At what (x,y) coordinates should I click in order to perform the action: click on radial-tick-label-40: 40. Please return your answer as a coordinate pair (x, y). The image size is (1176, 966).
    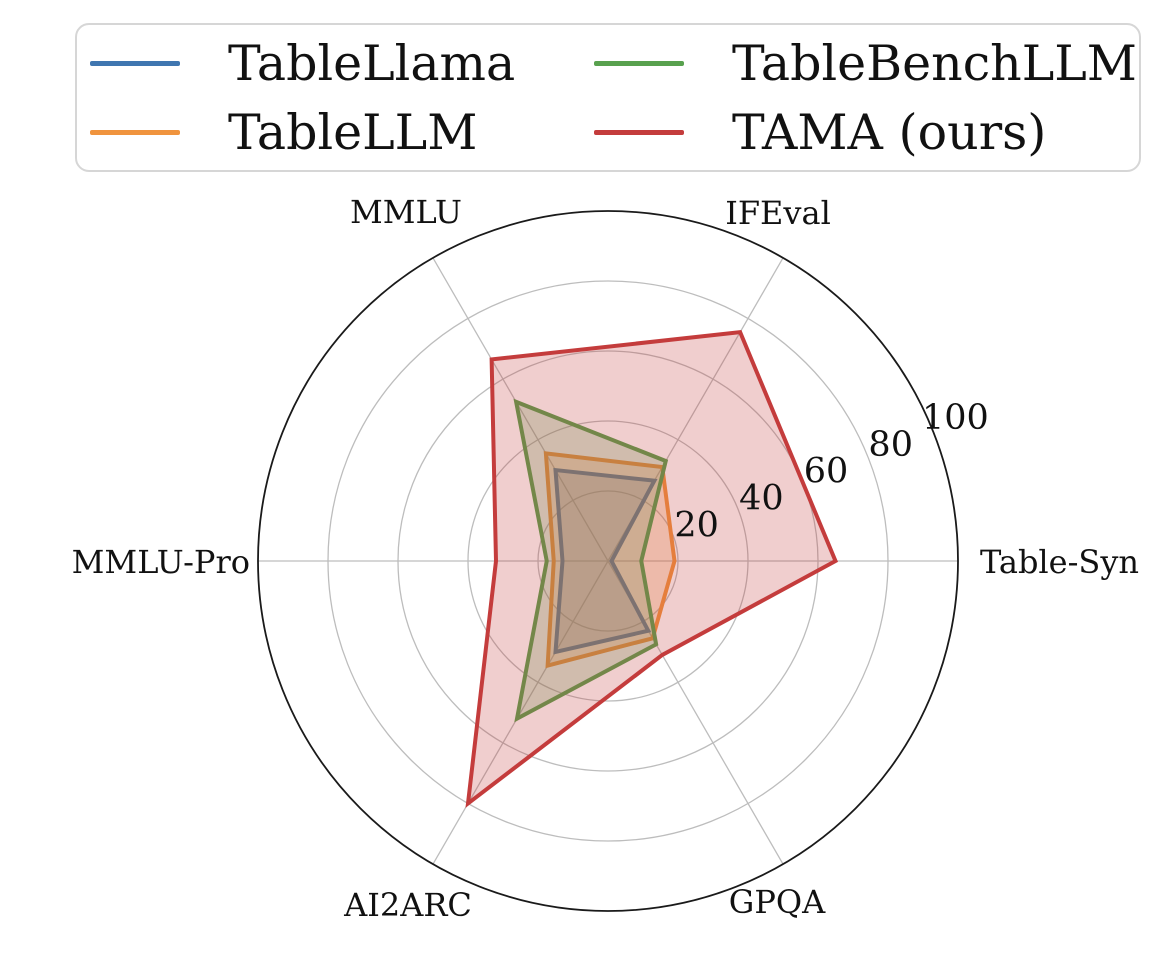
    Looking at the image, I should click on (761, 498).